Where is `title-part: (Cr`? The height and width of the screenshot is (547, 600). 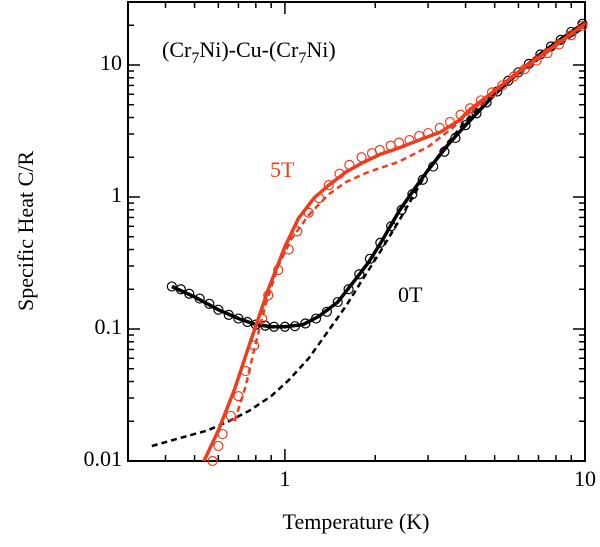
title-part: (Cr is located at coordinates (177, 49).